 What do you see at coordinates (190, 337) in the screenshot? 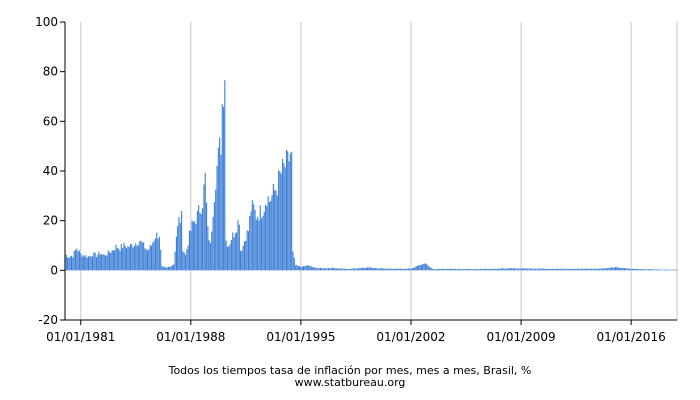
I see `x-tick-label: 01/01/1988` at bounding box center [190, 337].